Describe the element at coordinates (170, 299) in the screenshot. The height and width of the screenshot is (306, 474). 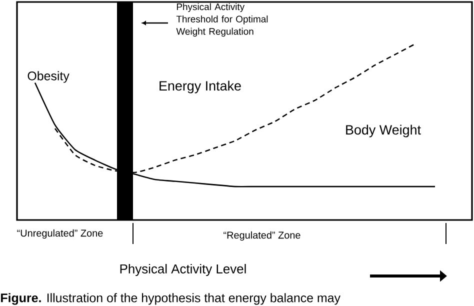
I see `text: Figure. Illustration of the hypothesis that energy balance may` at that location.